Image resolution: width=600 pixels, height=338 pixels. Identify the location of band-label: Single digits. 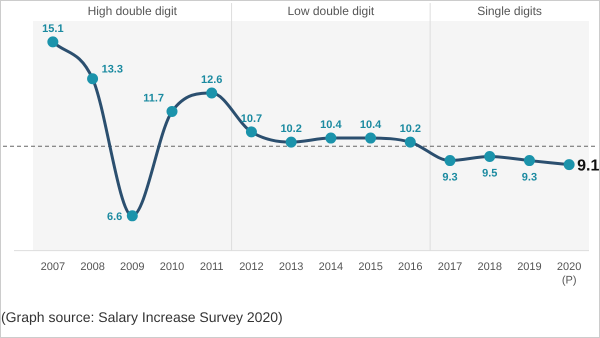
(509, 11).